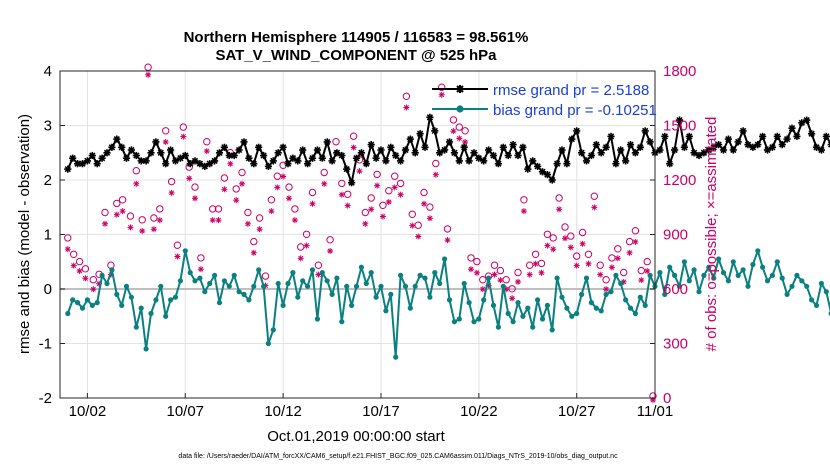 Image resolution: width=830 pixels, height=470 pixels. I want to click on x-tick-label: 10/02, so click(88, 411).